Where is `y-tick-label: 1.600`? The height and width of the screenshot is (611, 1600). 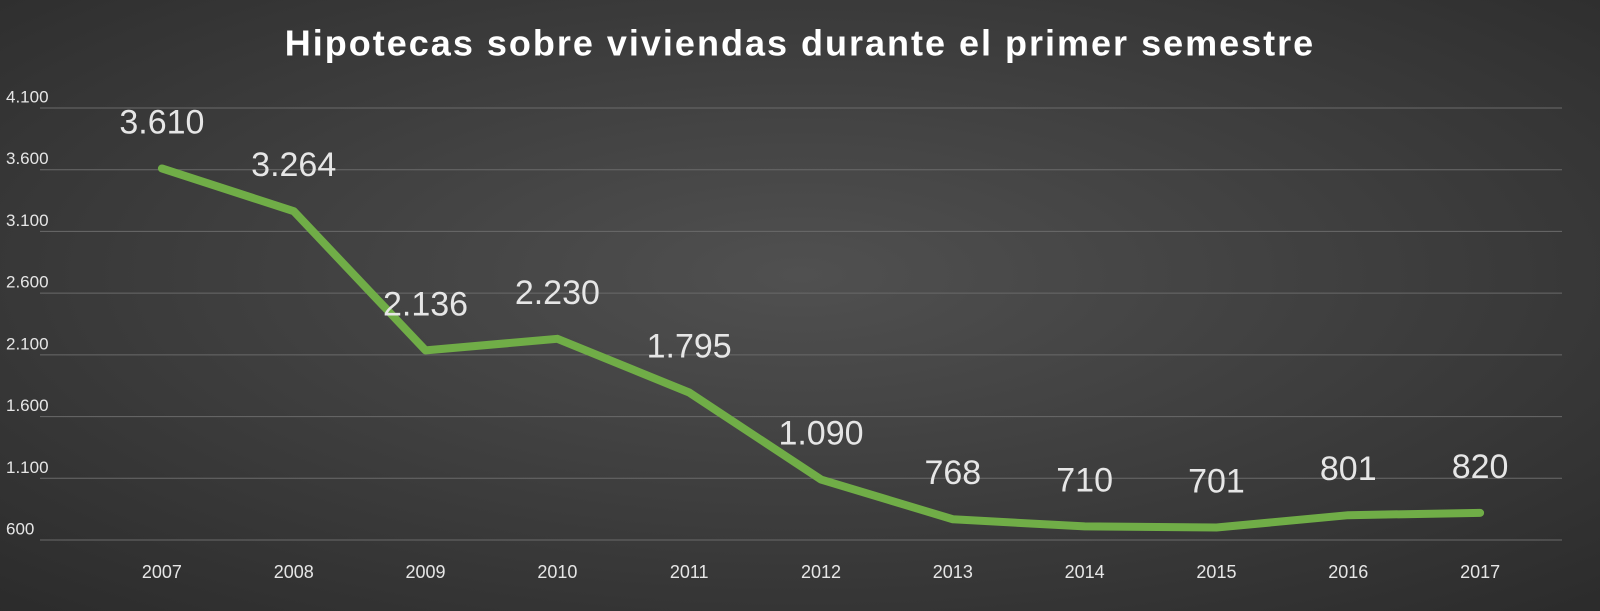 y-tick-label: 1.600 is located at coordinates (27, 405).